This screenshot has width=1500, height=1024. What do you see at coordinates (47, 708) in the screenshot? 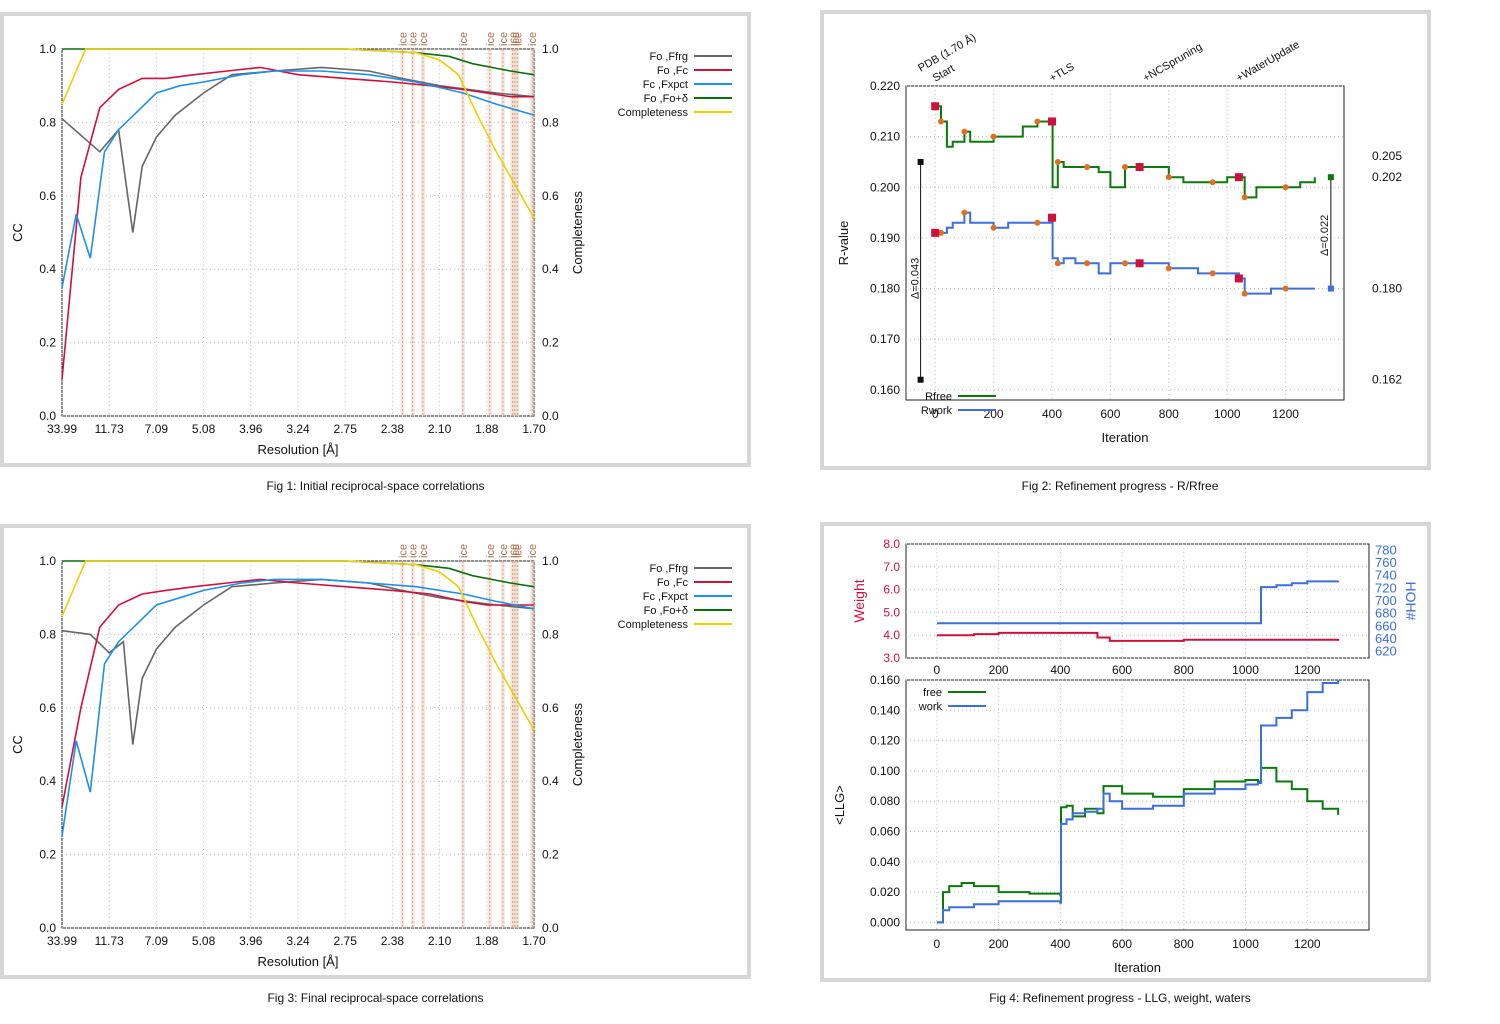
I see `y-tick-label: 0.6` at bounding box center [47, 708].